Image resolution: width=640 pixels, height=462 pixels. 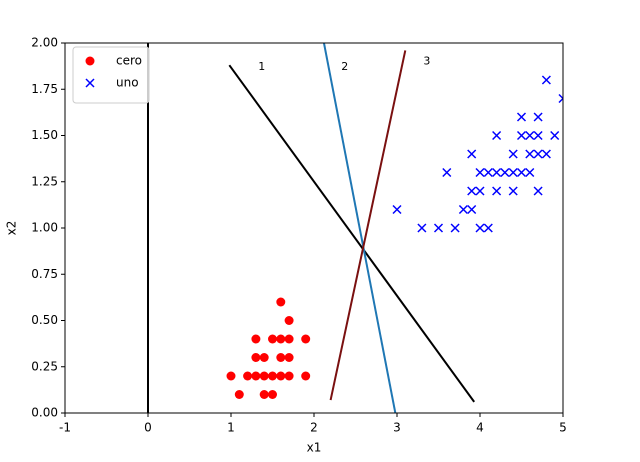 I want to click on y-tick-label: 1.50, so click(x=44, y=135).